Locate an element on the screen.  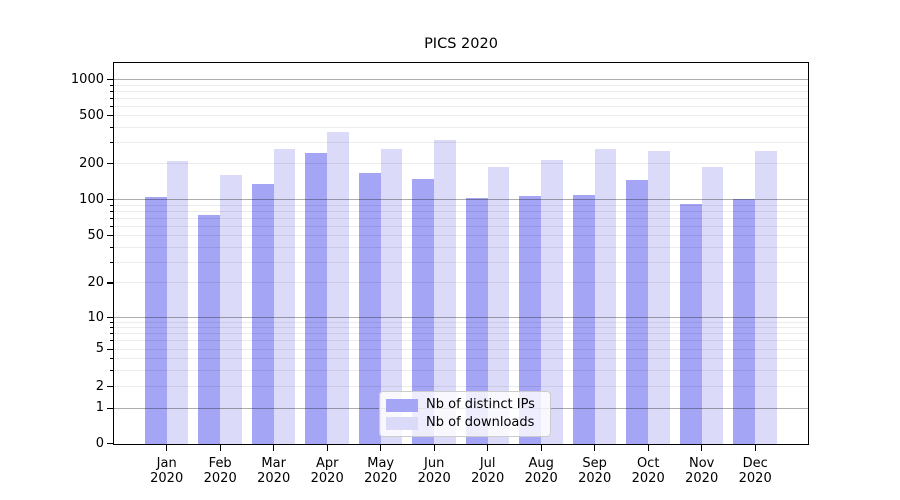
y-tick-label: 1 is located at coordinates (99, 408).